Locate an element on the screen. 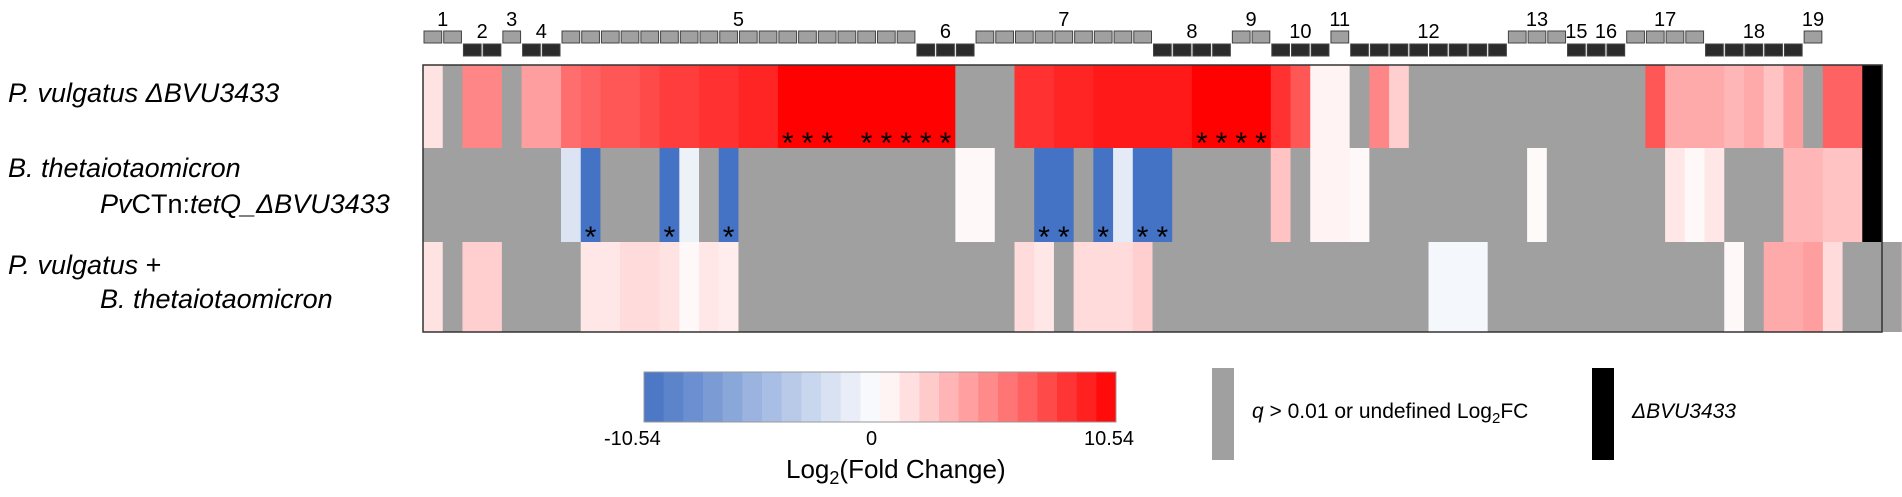 Image resolution: width=1902 pixels, height=497 pixels. gene-cluster-label: 10 is located at coordinates (1300, 32).